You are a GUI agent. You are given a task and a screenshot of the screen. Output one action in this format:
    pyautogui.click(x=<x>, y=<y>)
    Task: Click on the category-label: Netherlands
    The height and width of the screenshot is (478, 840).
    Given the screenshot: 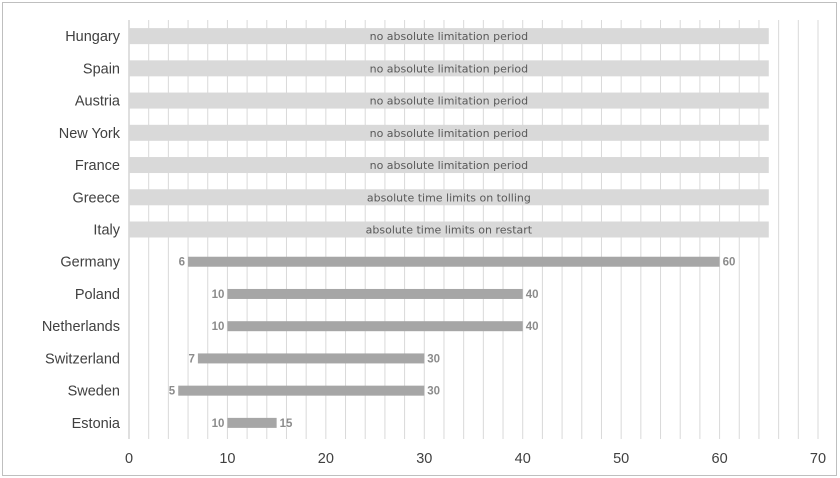 What is the action you would take?
    pyautogui.click(x=81, y=327)
    